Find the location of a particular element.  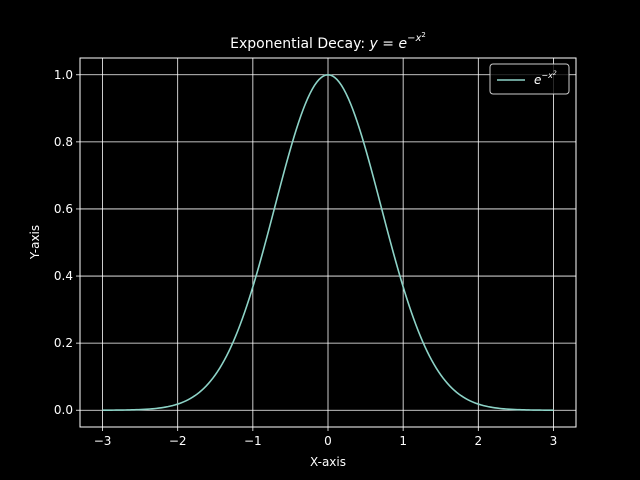

x-tick-label: 2 is located at coordinates (478, 441).